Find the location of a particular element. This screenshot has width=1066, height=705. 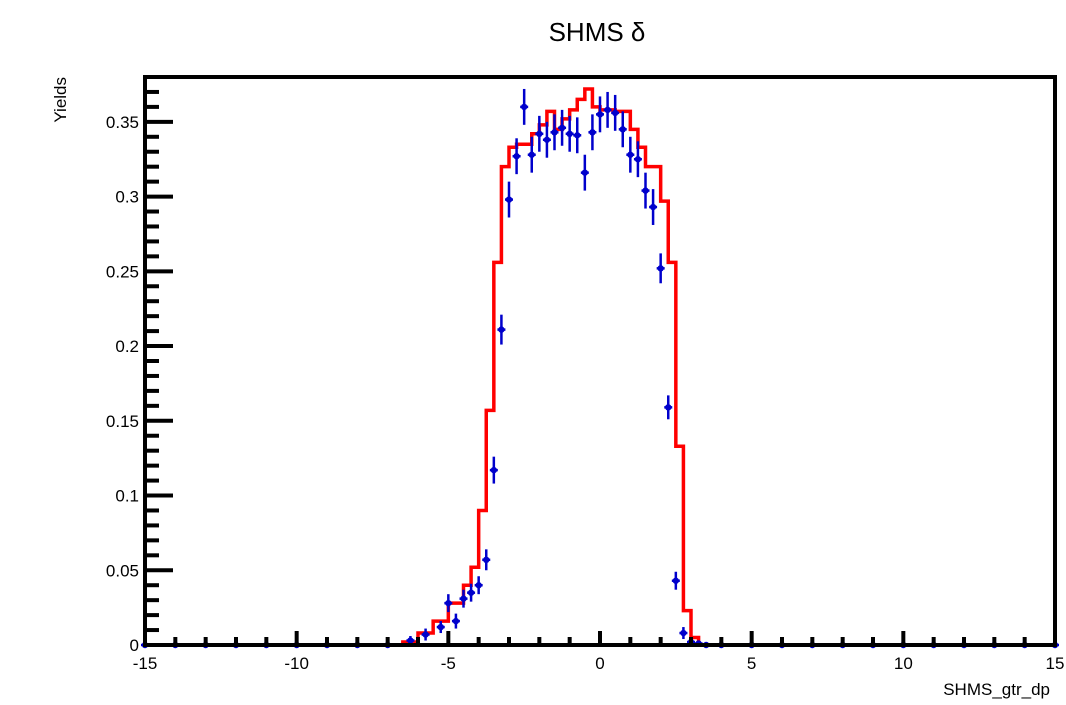

x-tick-label: 0 is located at coordinates (599, 663).